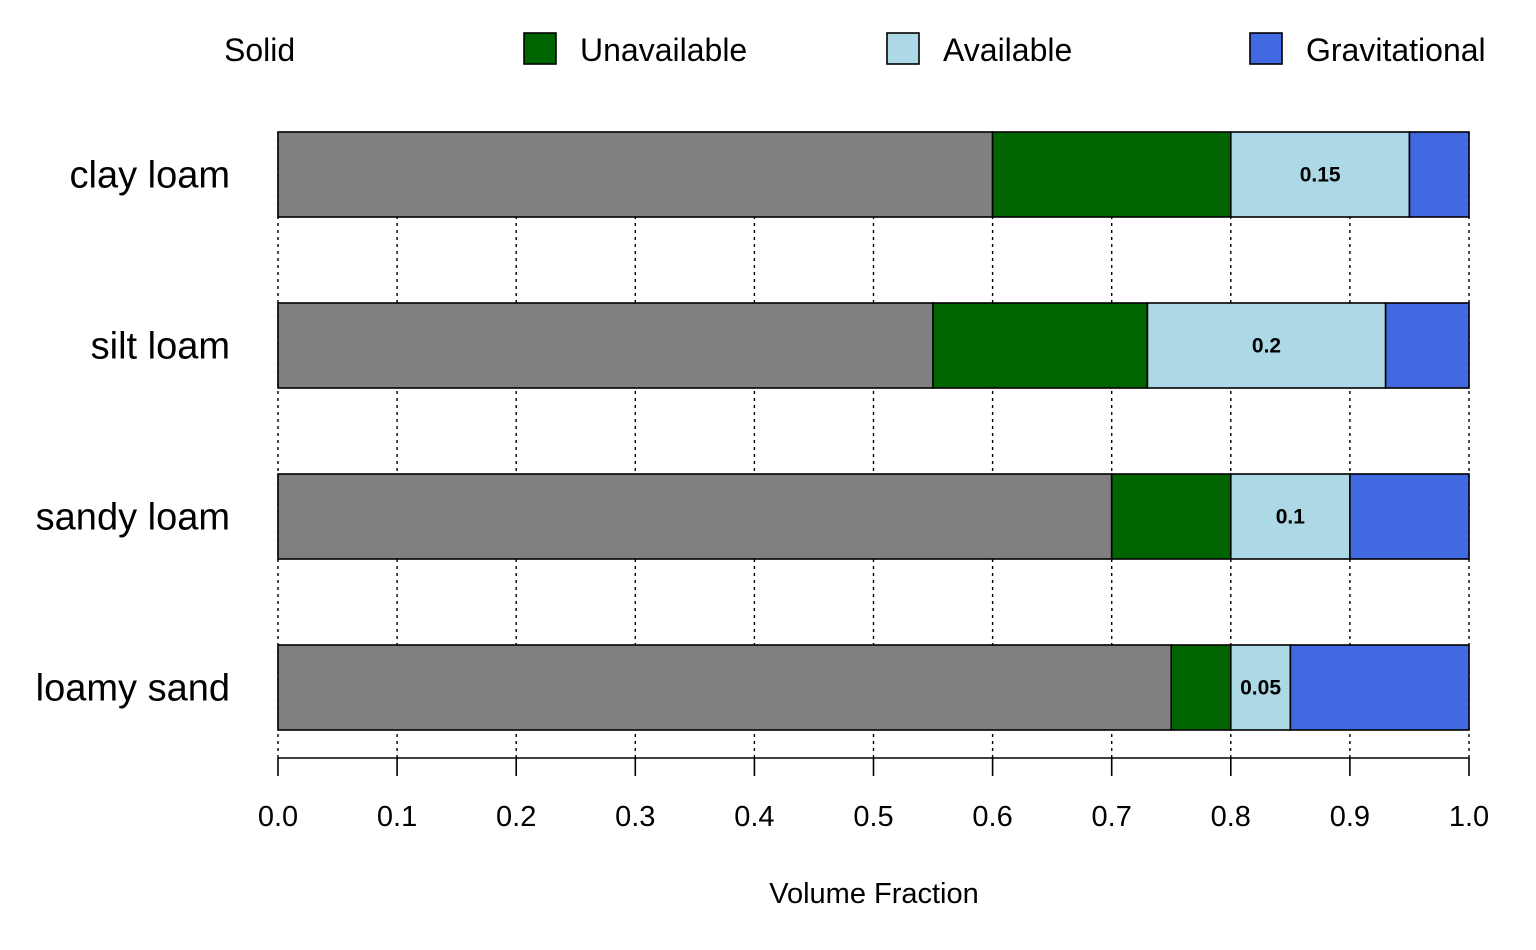 This screenshot has height=950, width=1536. Describe the element at coordinates (1469, 817) in the screenshot. I see `x-tick-label: 1.0` at that location.